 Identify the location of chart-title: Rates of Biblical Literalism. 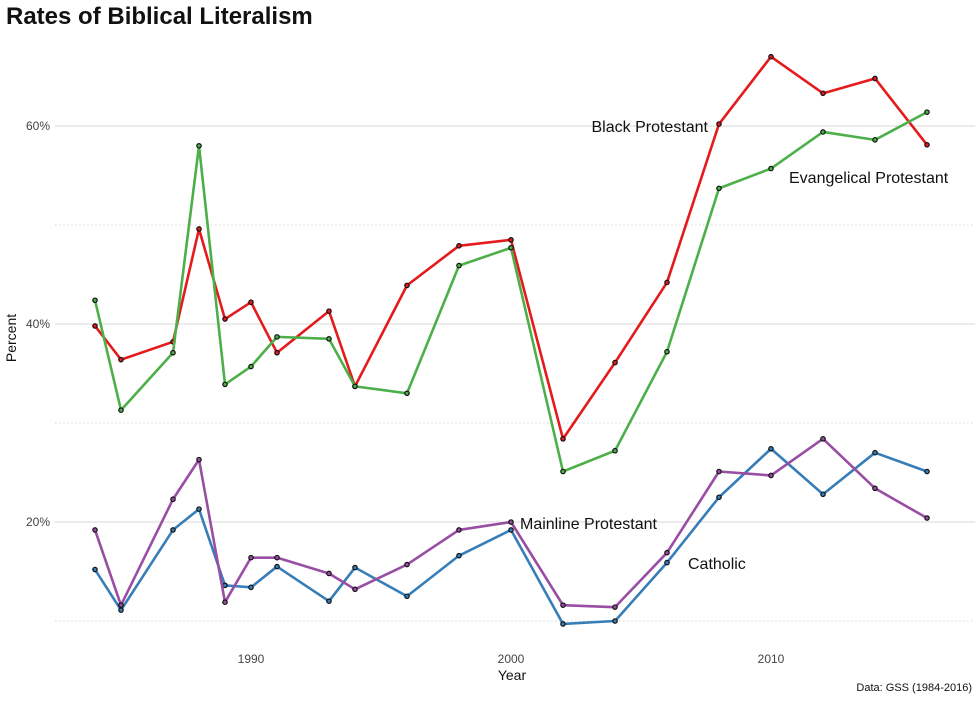
(159, 16).